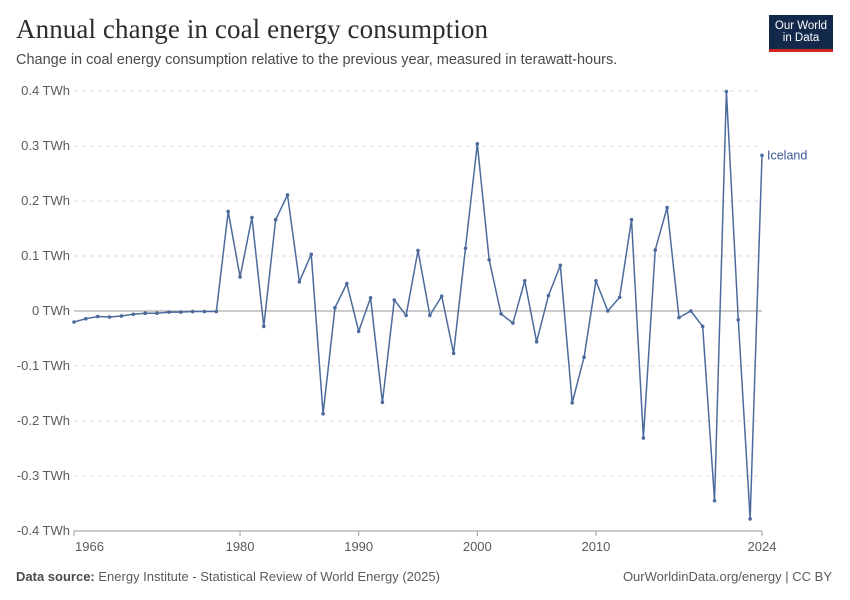 Image resolution: width=850 pixels, height=600 pixels. I want to click on x-tick-label: 1966, so click(89, 546).